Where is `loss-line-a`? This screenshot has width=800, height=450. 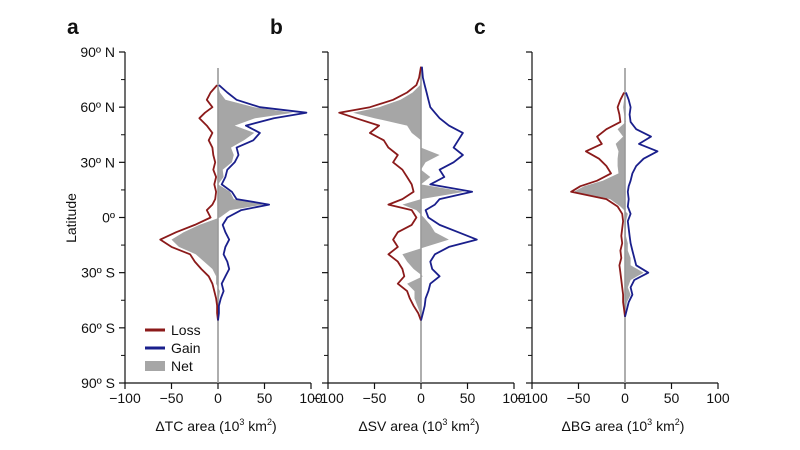 loss-line-a is located at coordinates (189, 202).